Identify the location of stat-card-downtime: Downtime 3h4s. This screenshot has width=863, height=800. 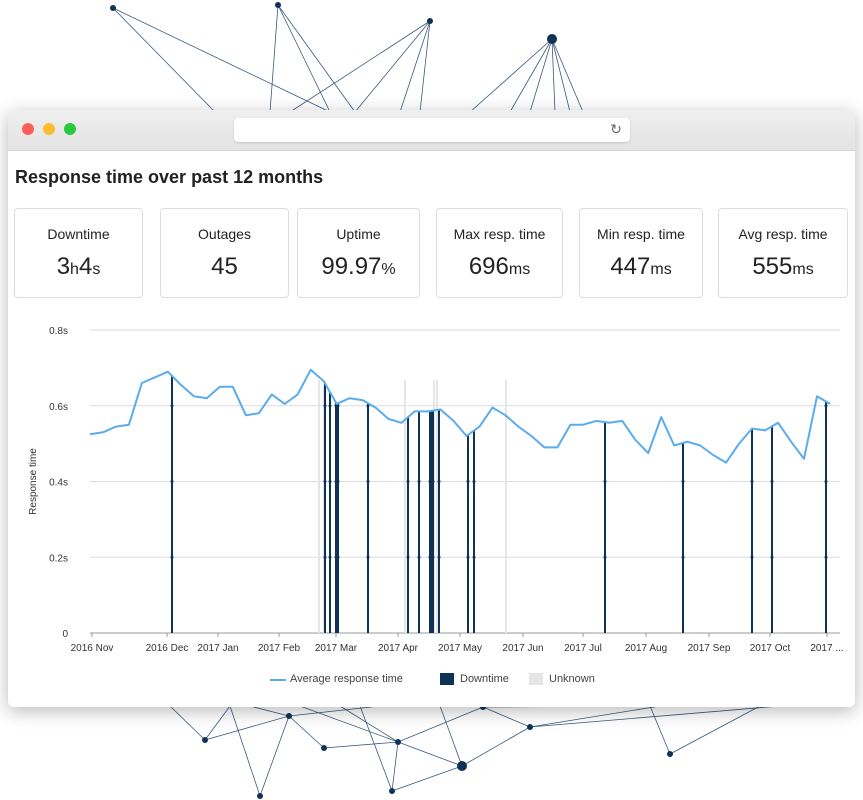
(78, 253).